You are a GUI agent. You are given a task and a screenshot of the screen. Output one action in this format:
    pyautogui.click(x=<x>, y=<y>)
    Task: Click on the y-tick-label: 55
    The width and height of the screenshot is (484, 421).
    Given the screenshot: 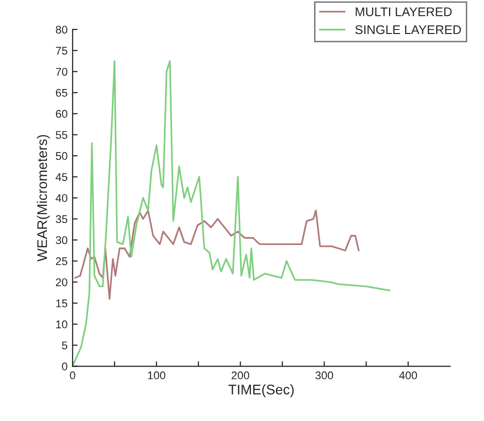 What is the action you would take?
    pyautogui.click(x=62, y=135)
    